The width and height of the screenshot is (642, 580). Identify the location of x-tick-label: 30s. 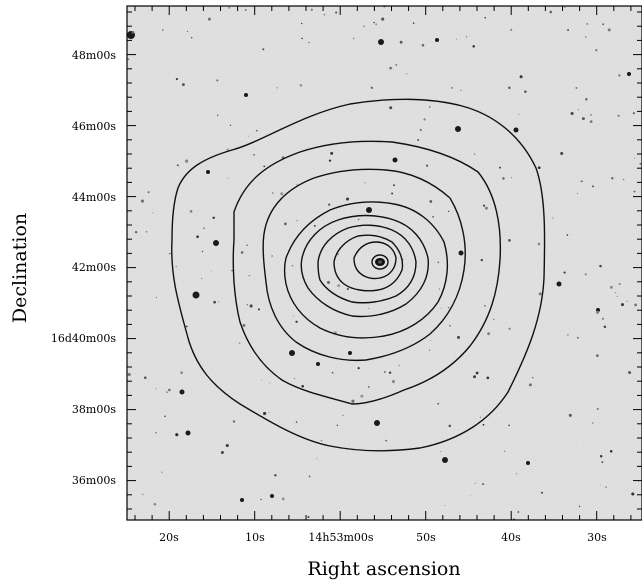
(597, 537).